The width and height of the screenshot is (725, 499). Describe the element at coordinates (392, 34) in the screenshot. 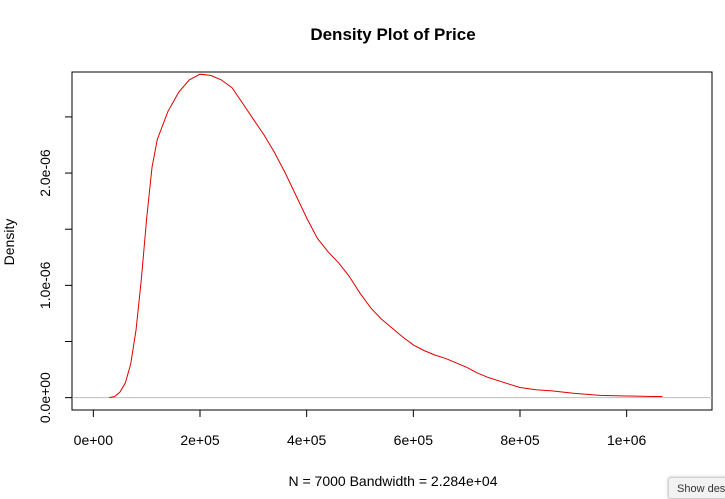

I see `chart-title: Density Plot of Price` at that location.